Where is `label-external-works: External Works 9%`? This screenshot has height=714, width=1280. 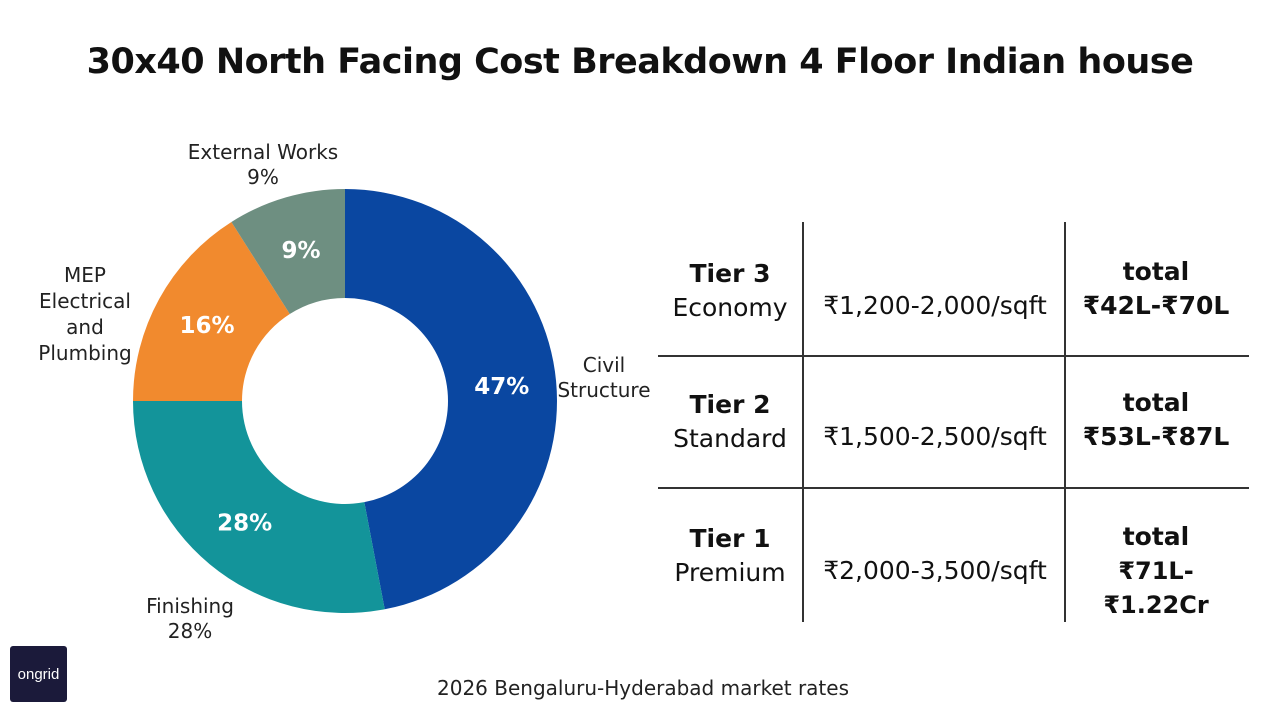 label-external-works: External Works 9% is located at coordinates (263, 165).